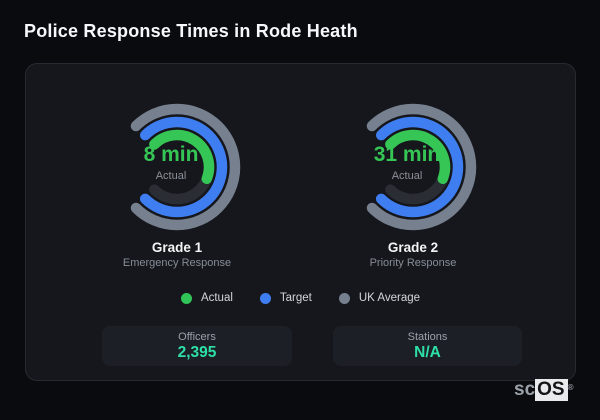 The width and height of the screenshot is (600, 420). I want to click on legend-item-actual: Actual, so click(206, 298).